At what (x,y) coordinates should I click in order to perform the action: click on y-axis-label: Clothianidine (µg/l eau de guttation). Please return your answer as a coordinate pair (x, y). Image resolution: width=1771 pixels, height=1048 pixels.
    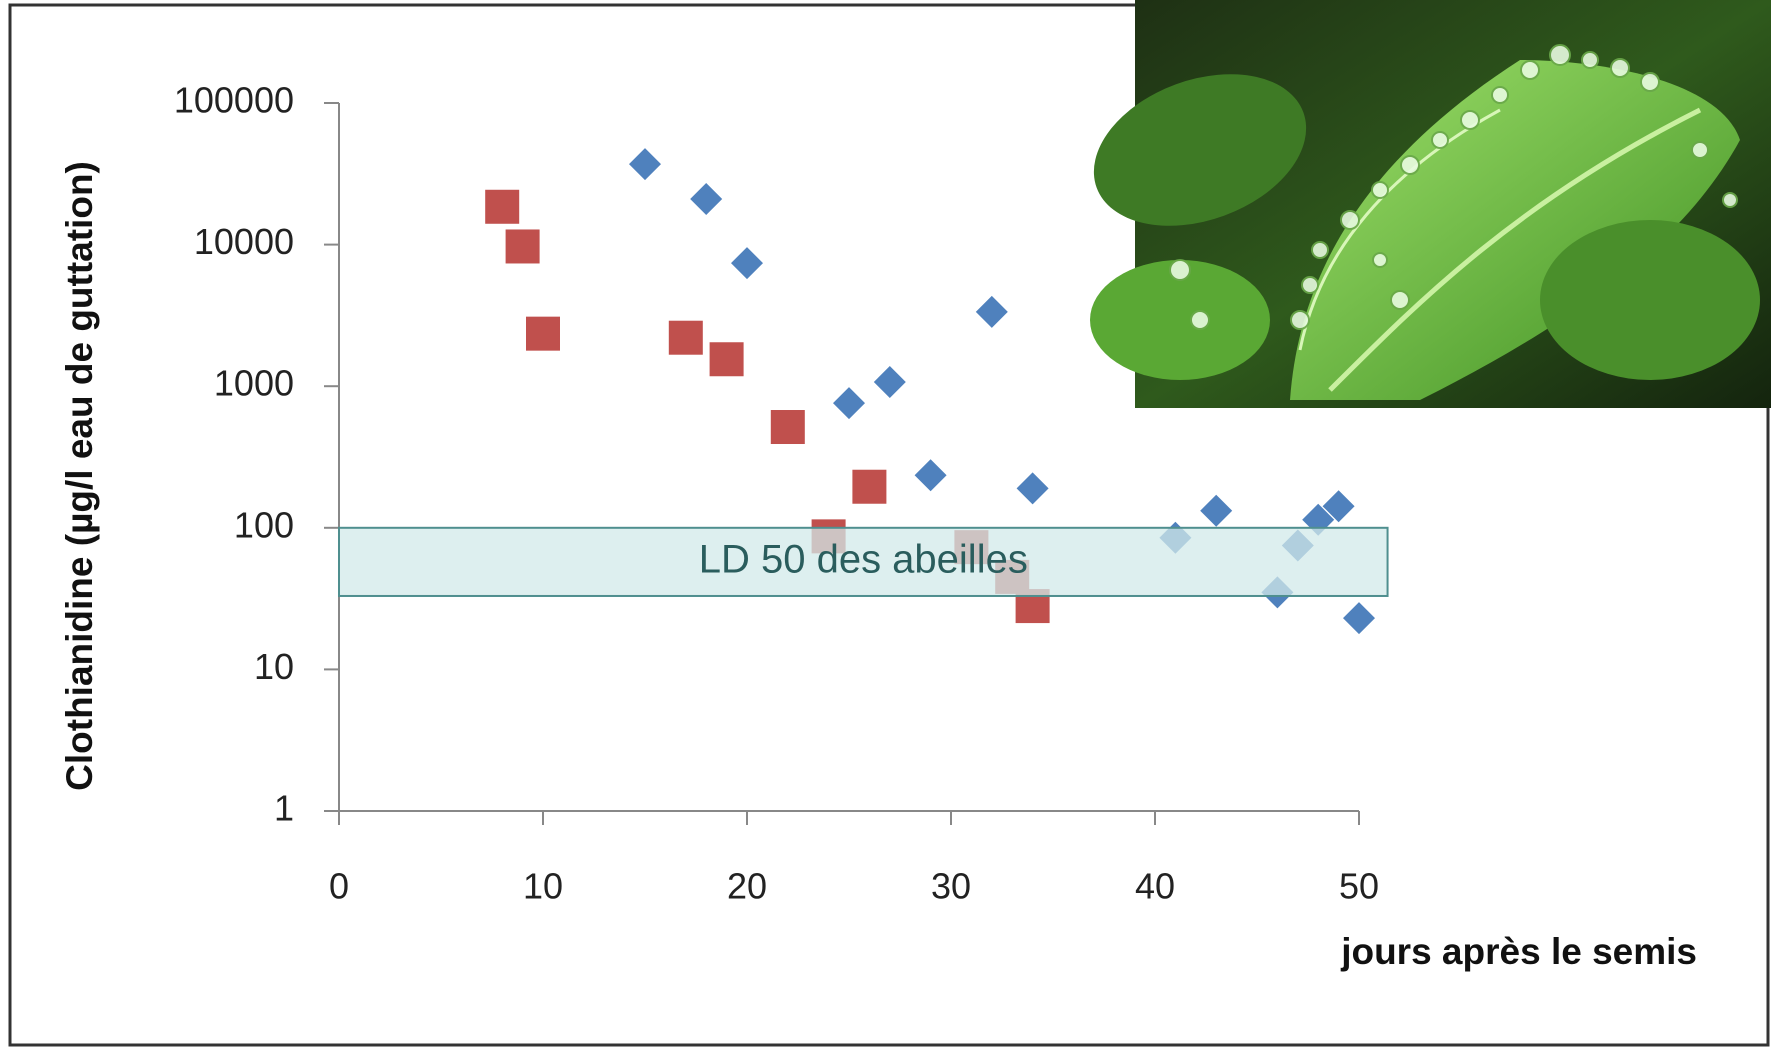
    Looking at the image, I should click on (79, 476).